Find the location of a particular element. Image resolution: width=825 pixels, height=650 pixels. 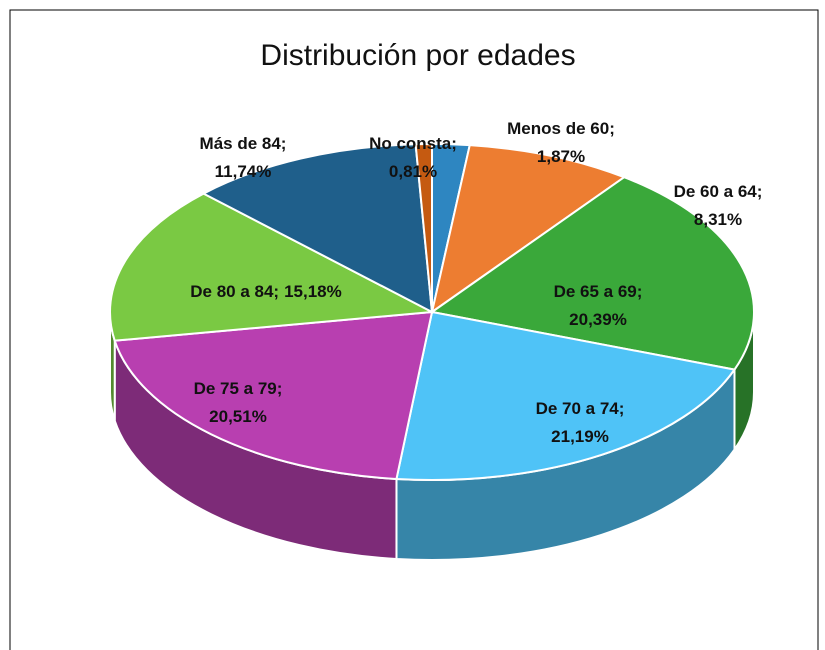

value-label: 21,19% is located at coordinates (580, 436).